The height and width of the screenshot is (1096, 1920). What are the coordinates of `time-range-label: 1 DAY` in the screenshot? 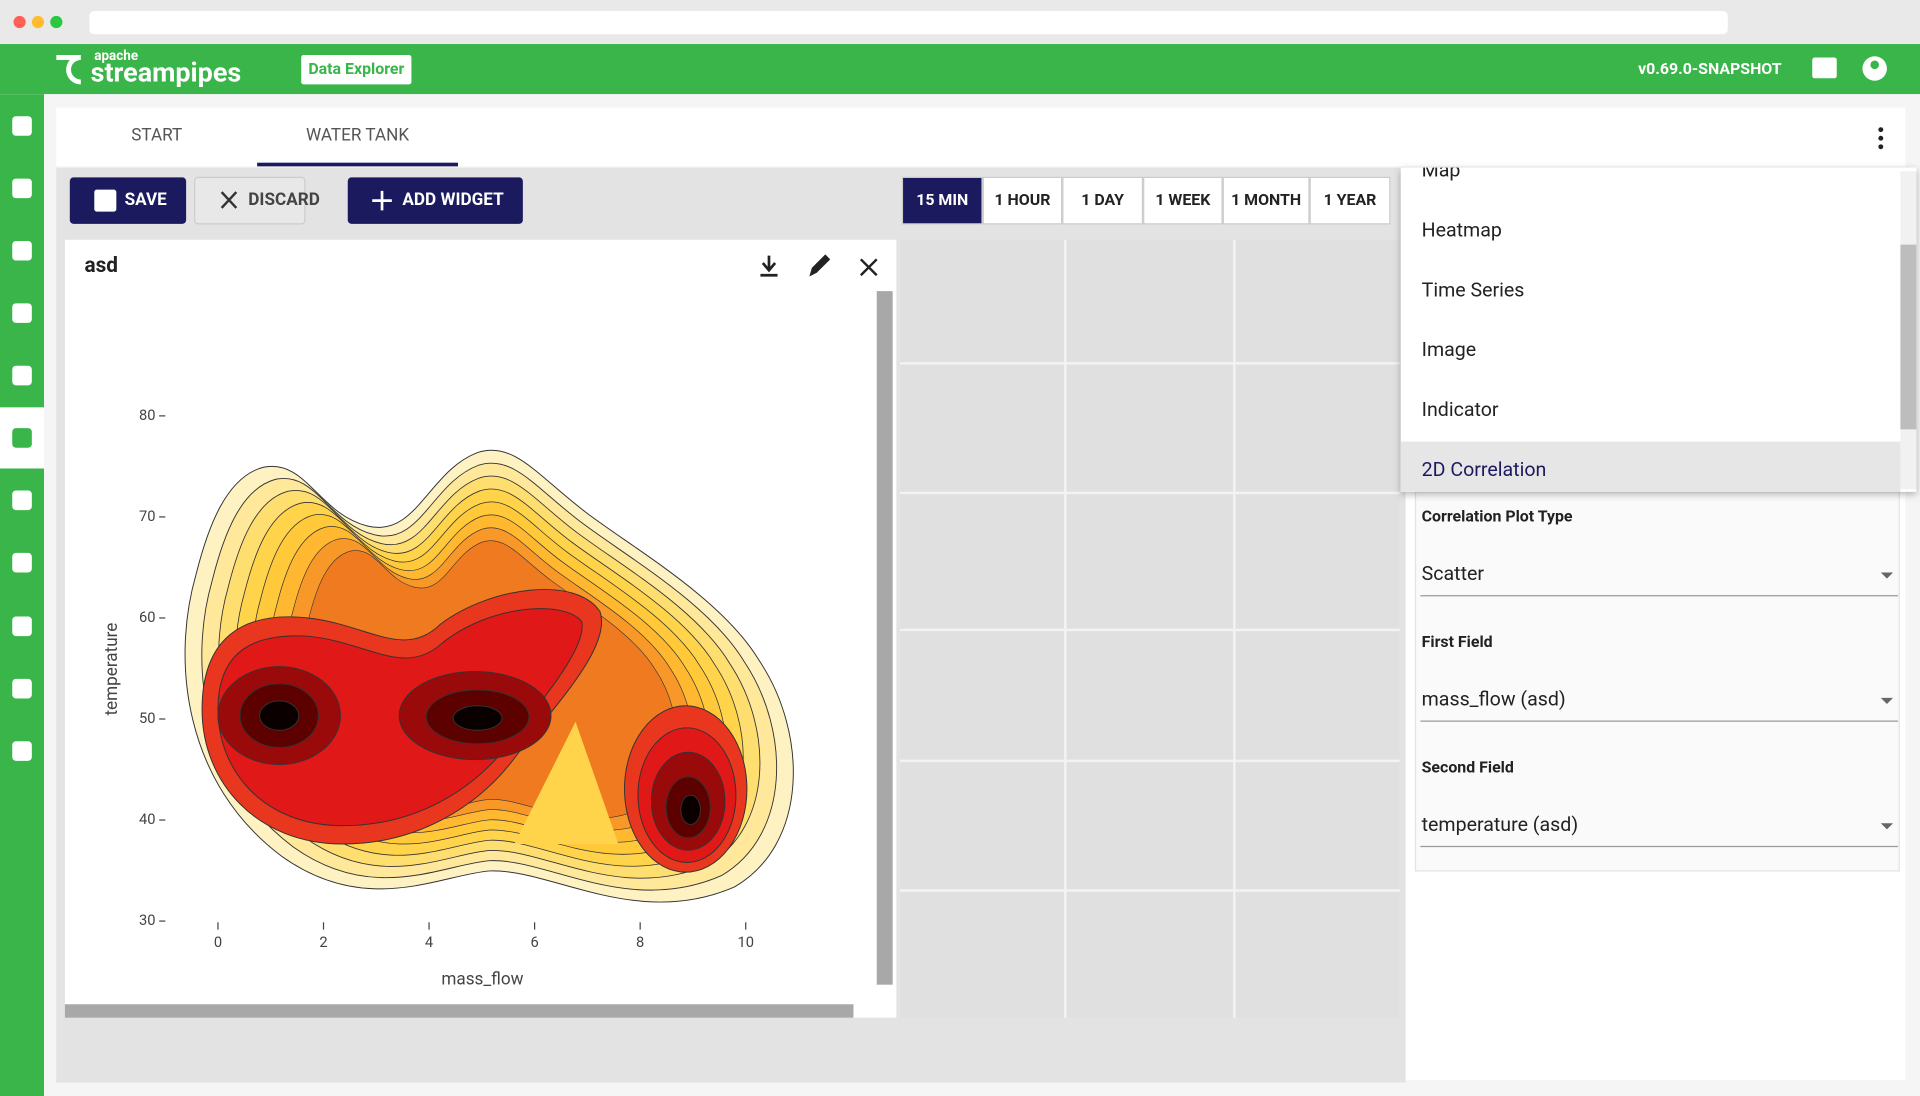 It's located at (1102, 199).